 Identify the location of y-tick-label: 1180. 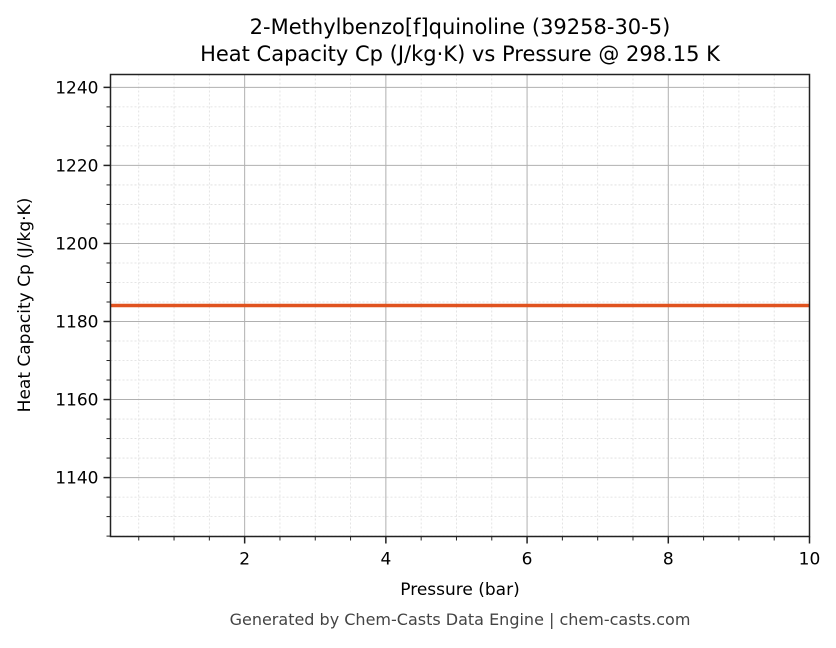
(76, 322).